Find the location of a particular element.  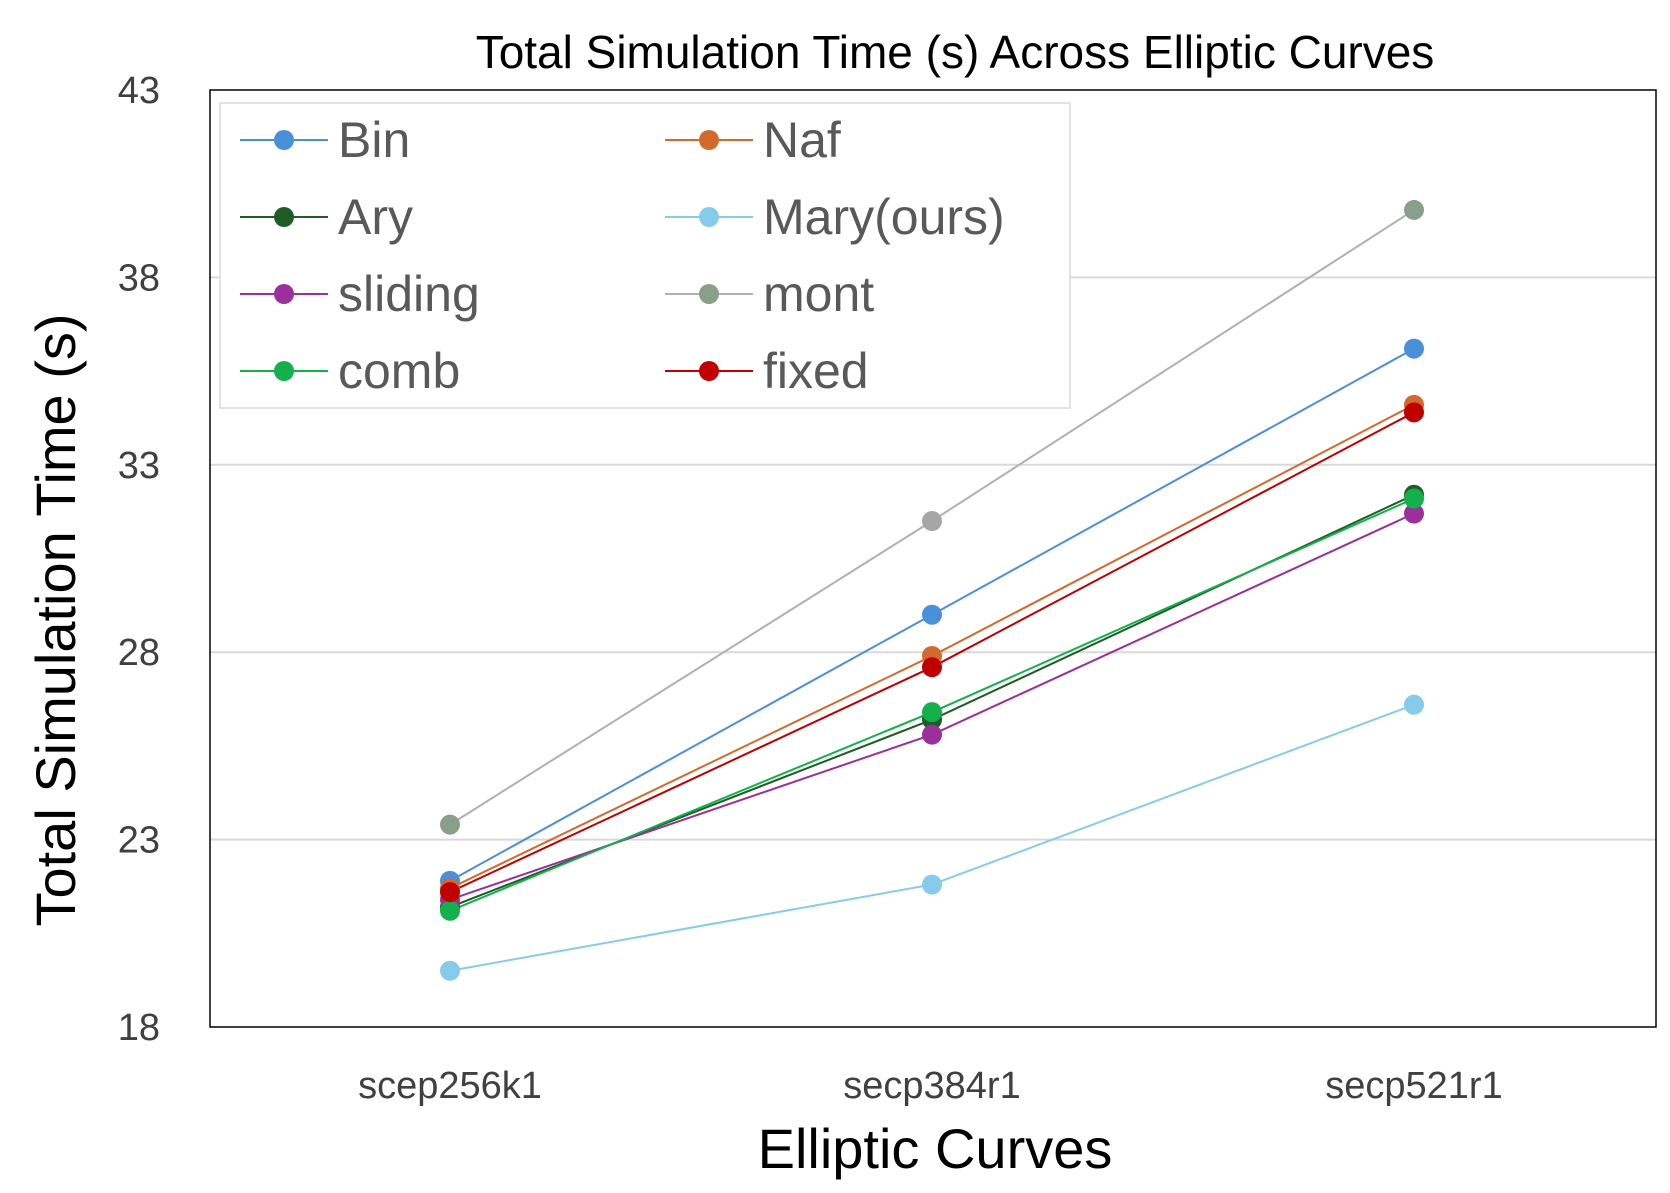

y-tick-label: 43 is located at coordinates (139, 91).